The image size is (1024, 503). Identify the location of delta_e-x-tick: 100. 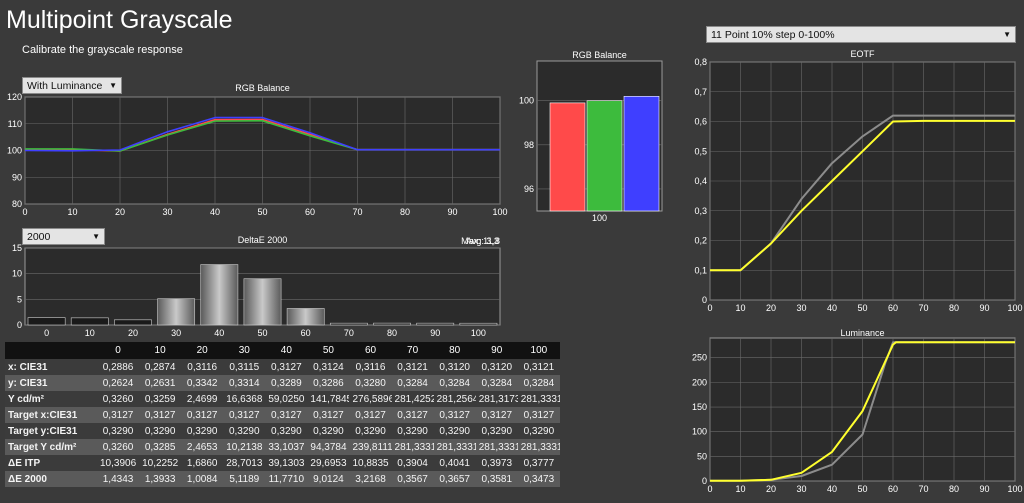
(478, 333).